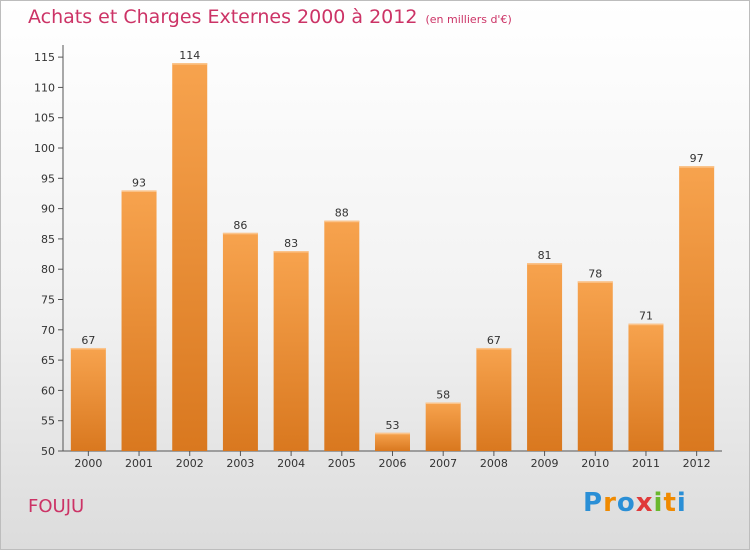  I want to click on y-tick-label: 100, so click(44, 148).